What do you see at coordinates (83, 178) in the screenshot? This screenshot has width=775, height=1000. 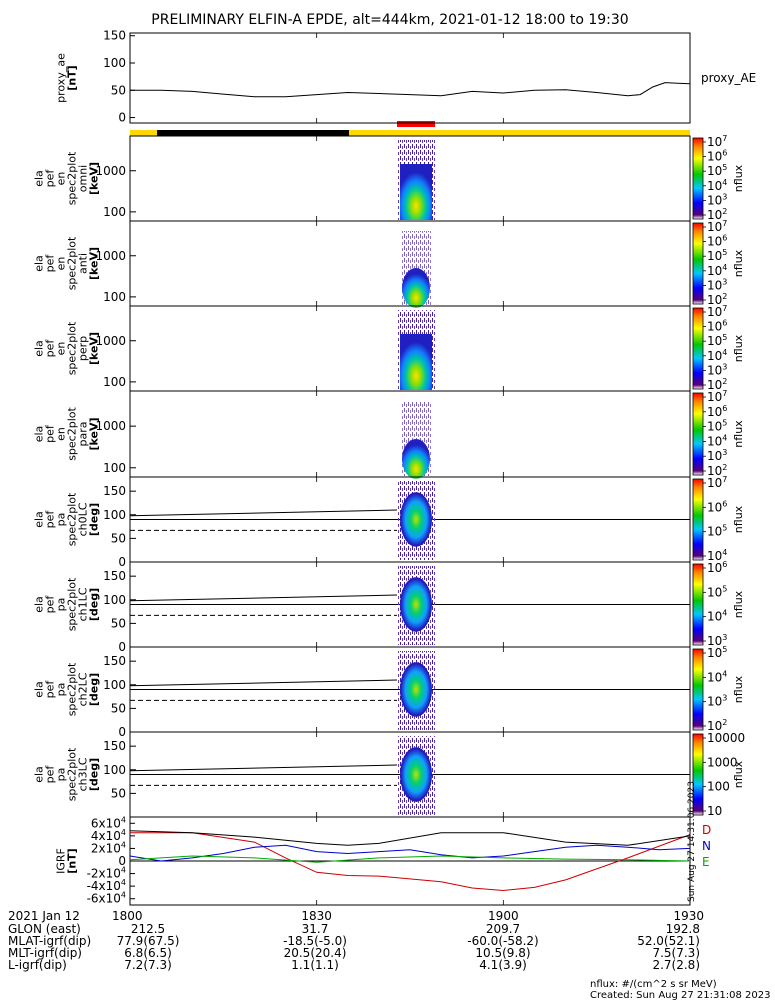 I see `ylabel-line: omni` at bounding box center [83, 178].